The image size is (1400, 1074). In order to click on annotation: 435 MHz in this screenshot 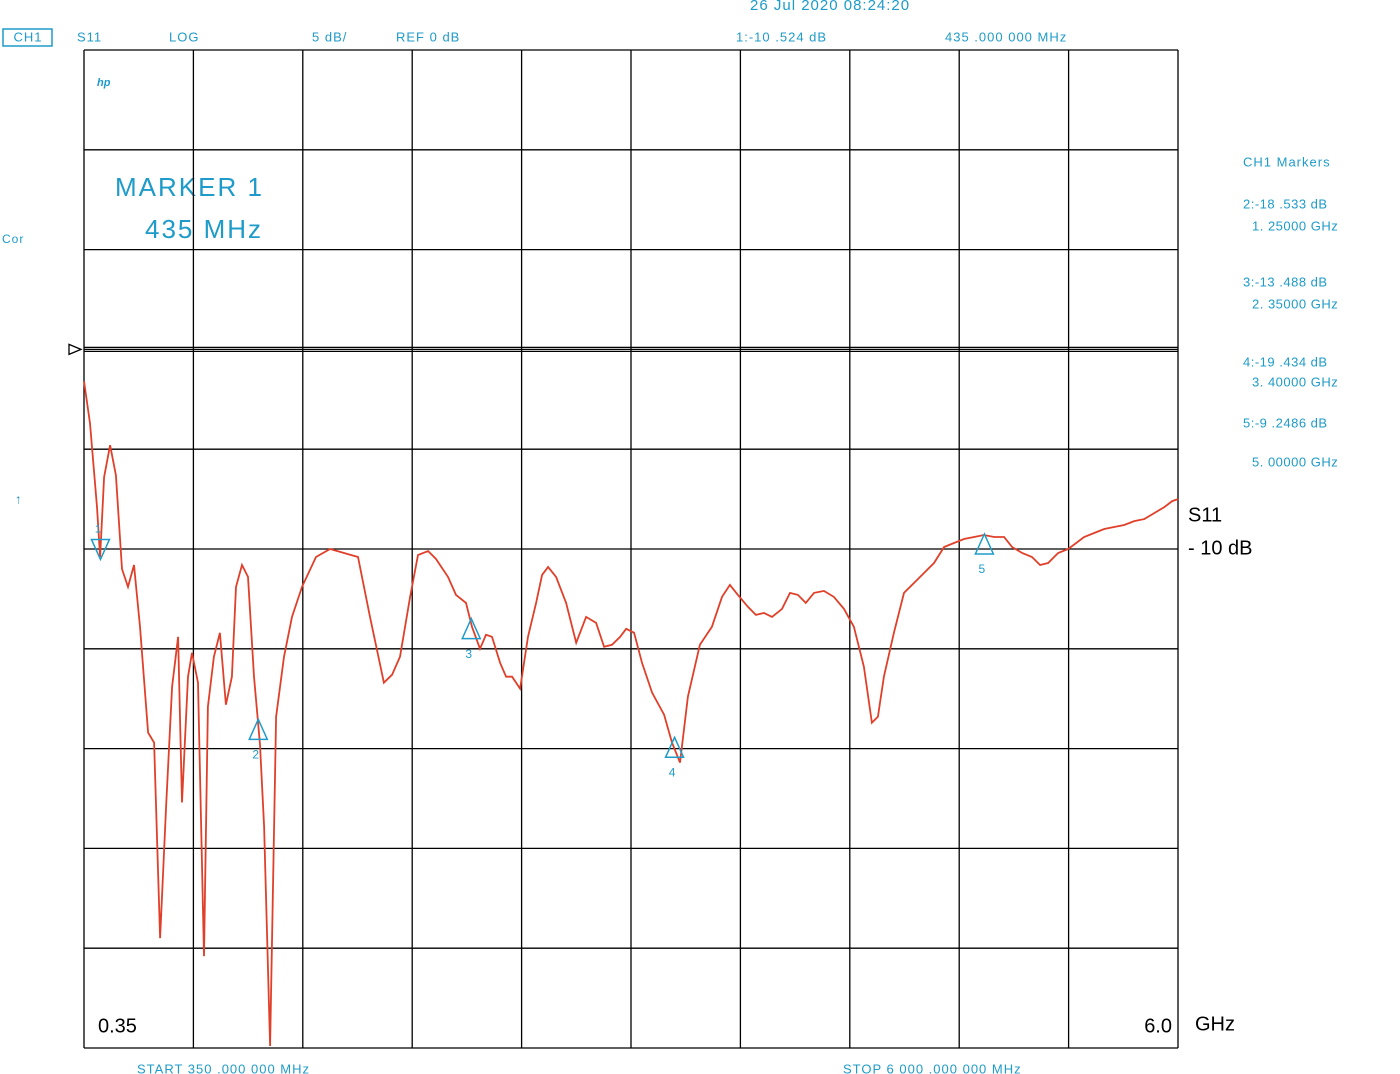, I will do `click(204, 229)`.